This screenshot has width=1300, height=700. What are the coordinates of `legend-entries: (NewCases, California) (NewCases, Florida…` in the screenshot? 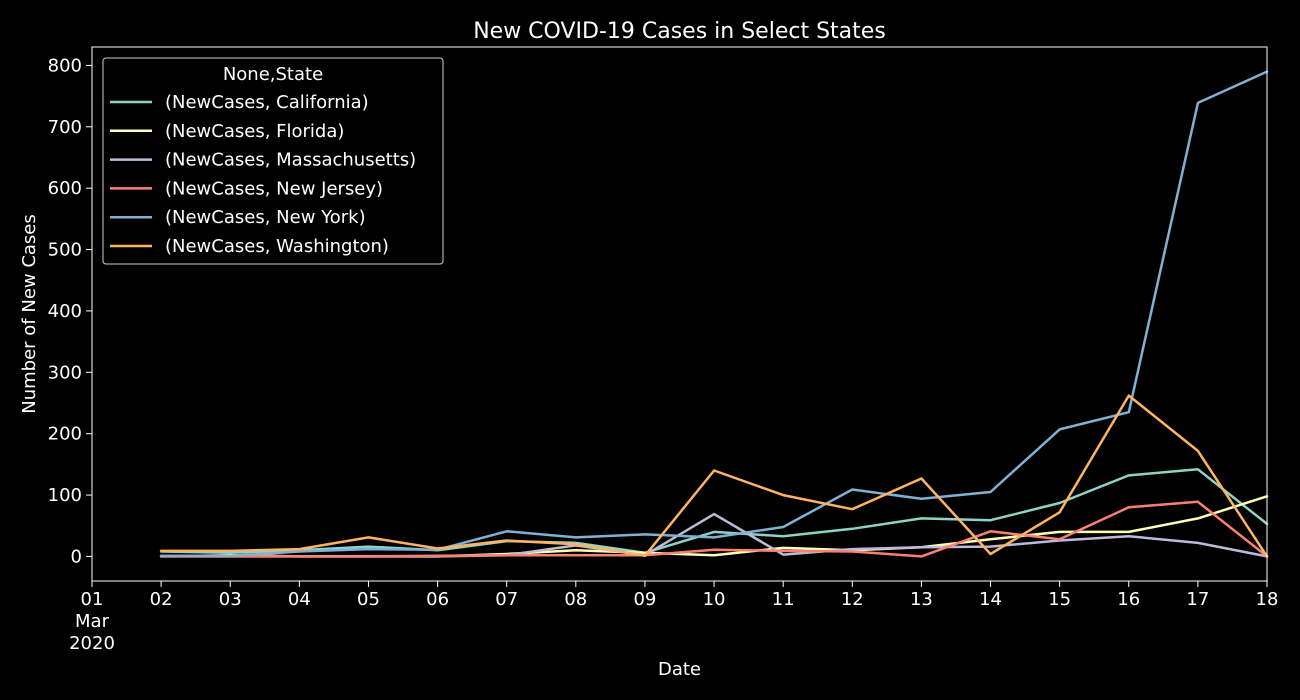 It's located at (263, 174).